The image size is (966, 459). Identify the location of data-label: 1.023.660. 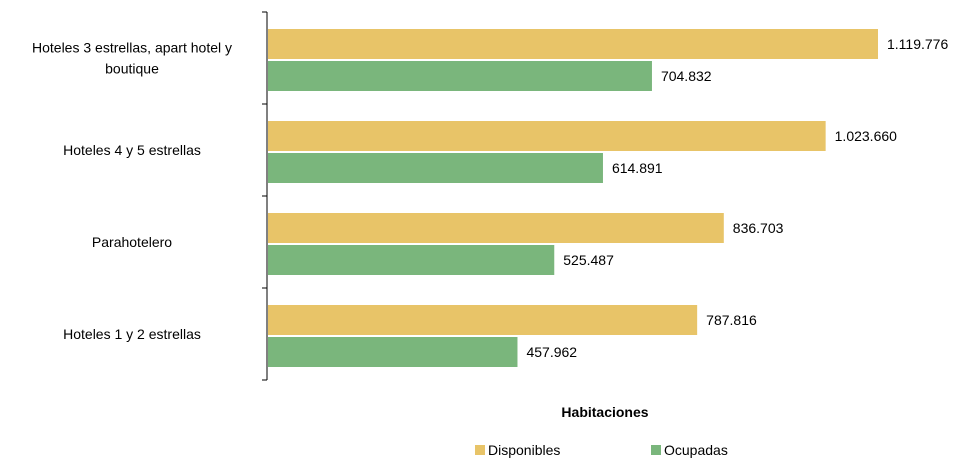
(866, 136).